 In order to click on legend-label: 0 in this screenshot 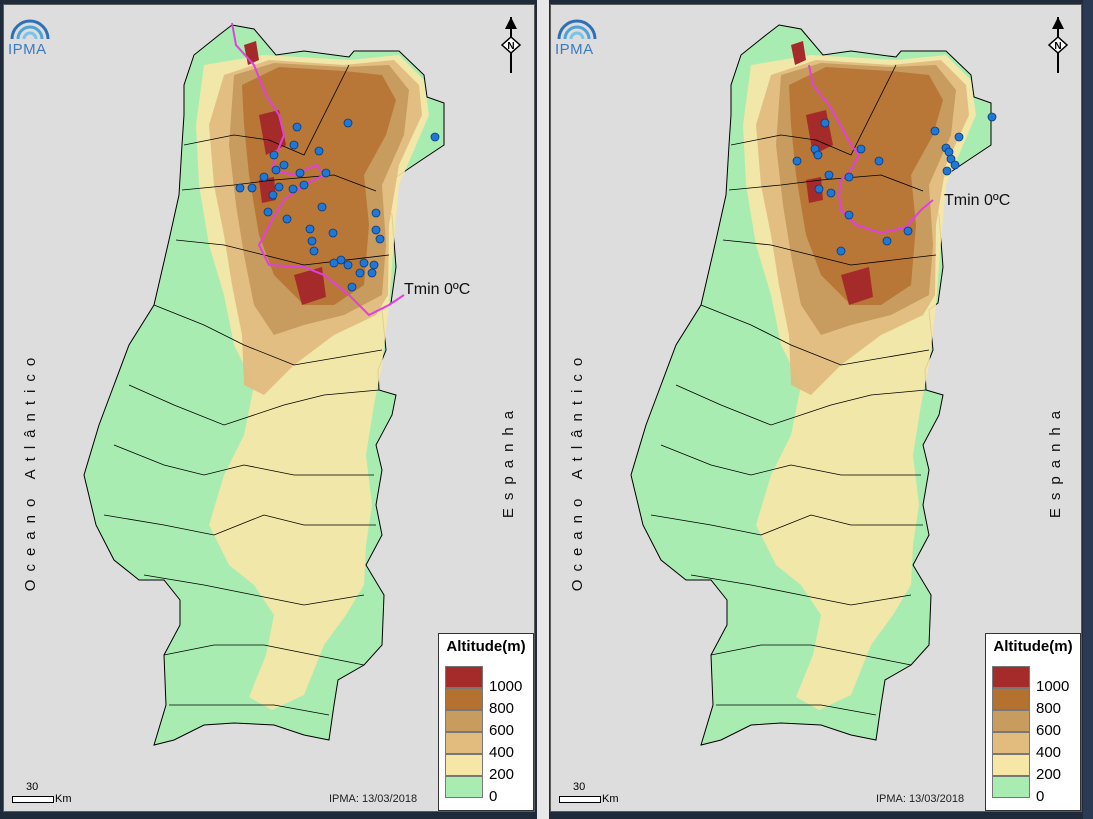, I will do `click(1040, 796)`.